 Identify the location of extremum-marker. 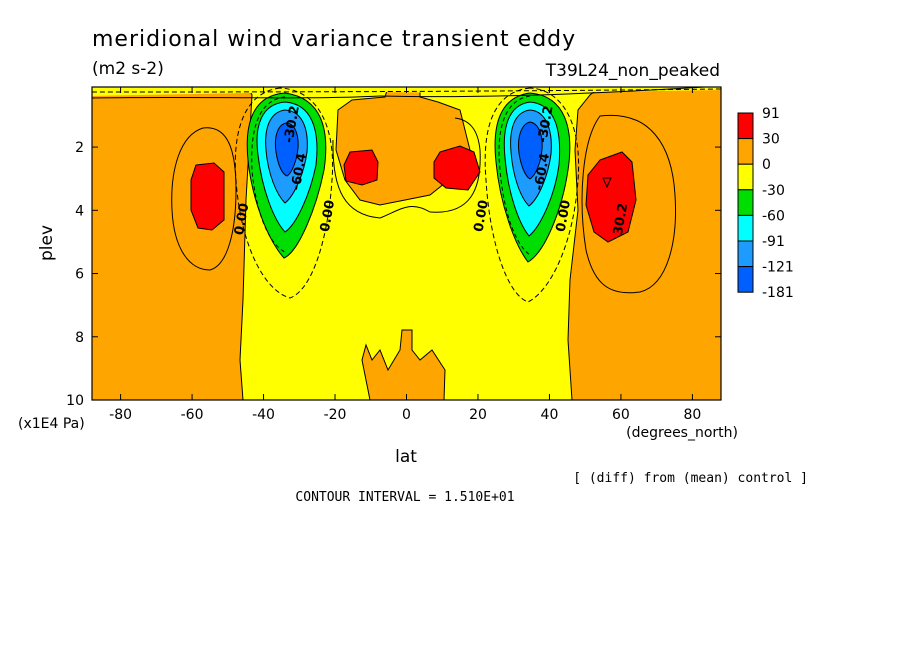
(607, 183).